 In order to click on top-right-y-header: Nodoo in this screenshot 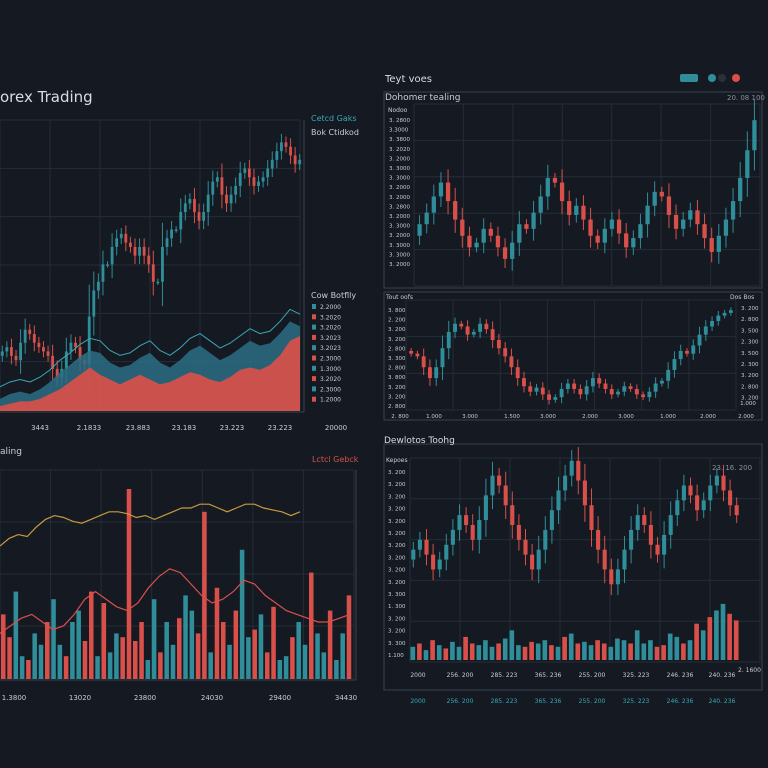, I will do `click(398, 110)`.